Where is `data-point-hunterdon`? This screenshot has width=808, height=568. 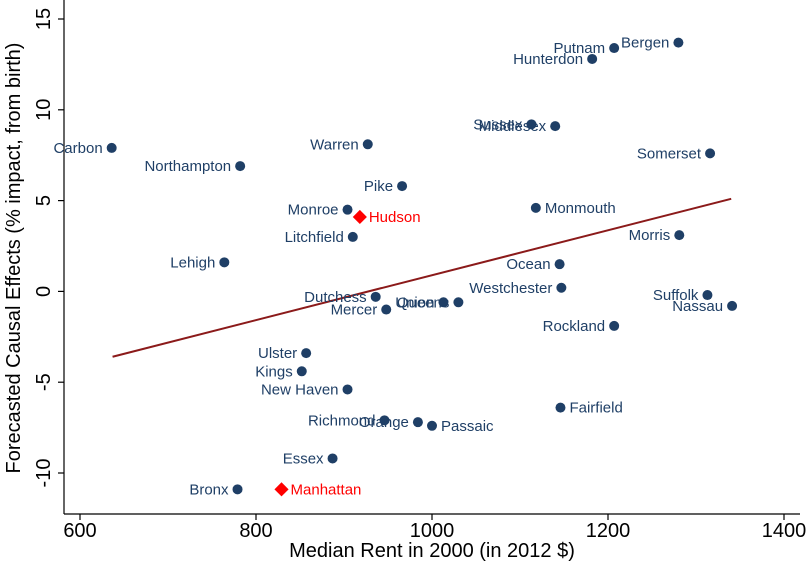
data-point-hunterdon is located at coordinates (592, 58).